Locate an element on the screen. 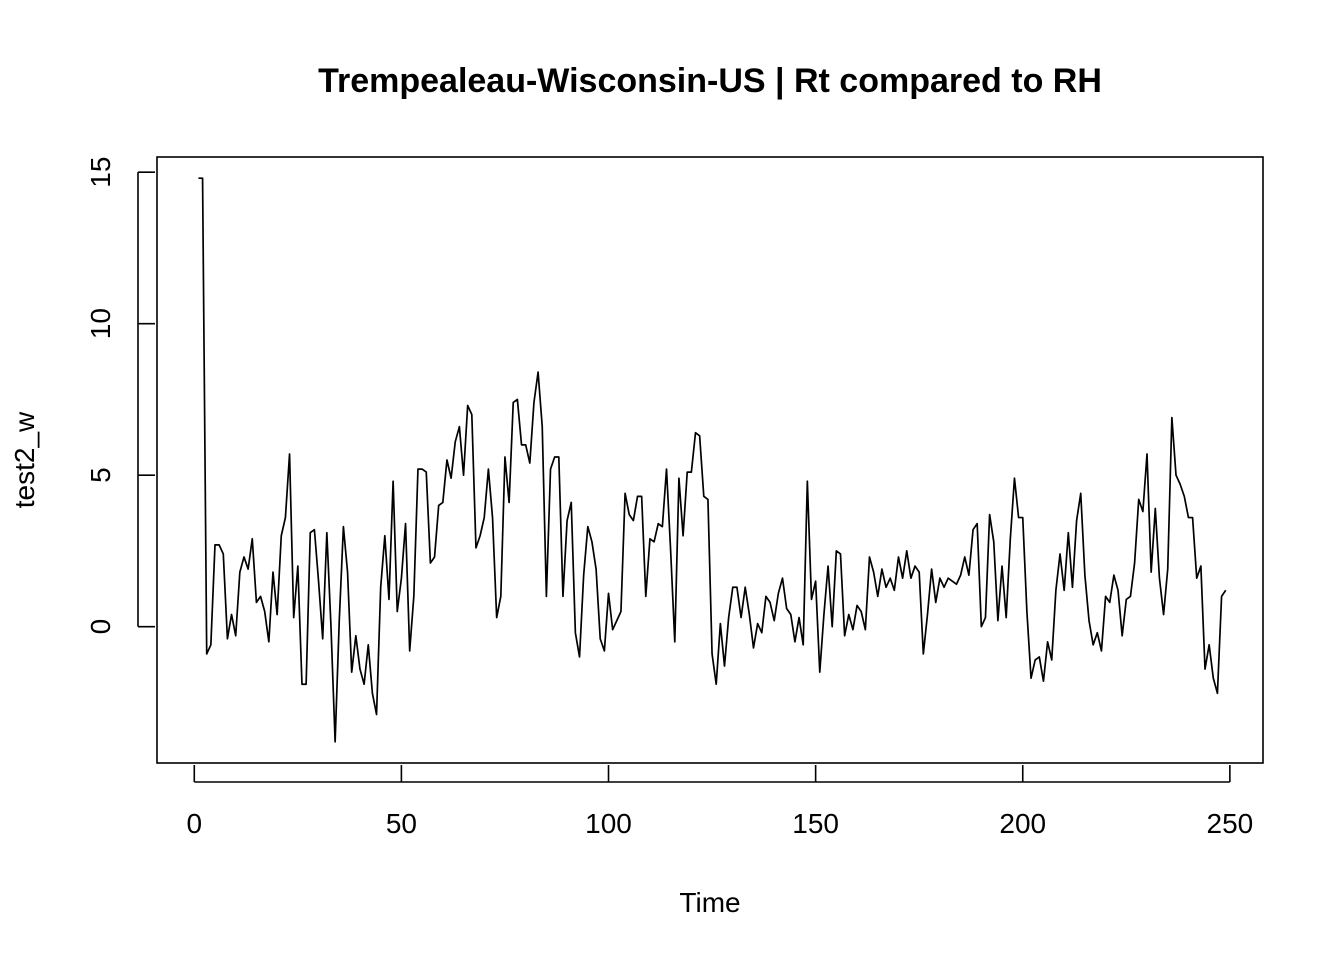 Image resolution: width=1344 pixels, height=960 pixels. y-axis-label: test2_w is located at coordinates (24, 459).